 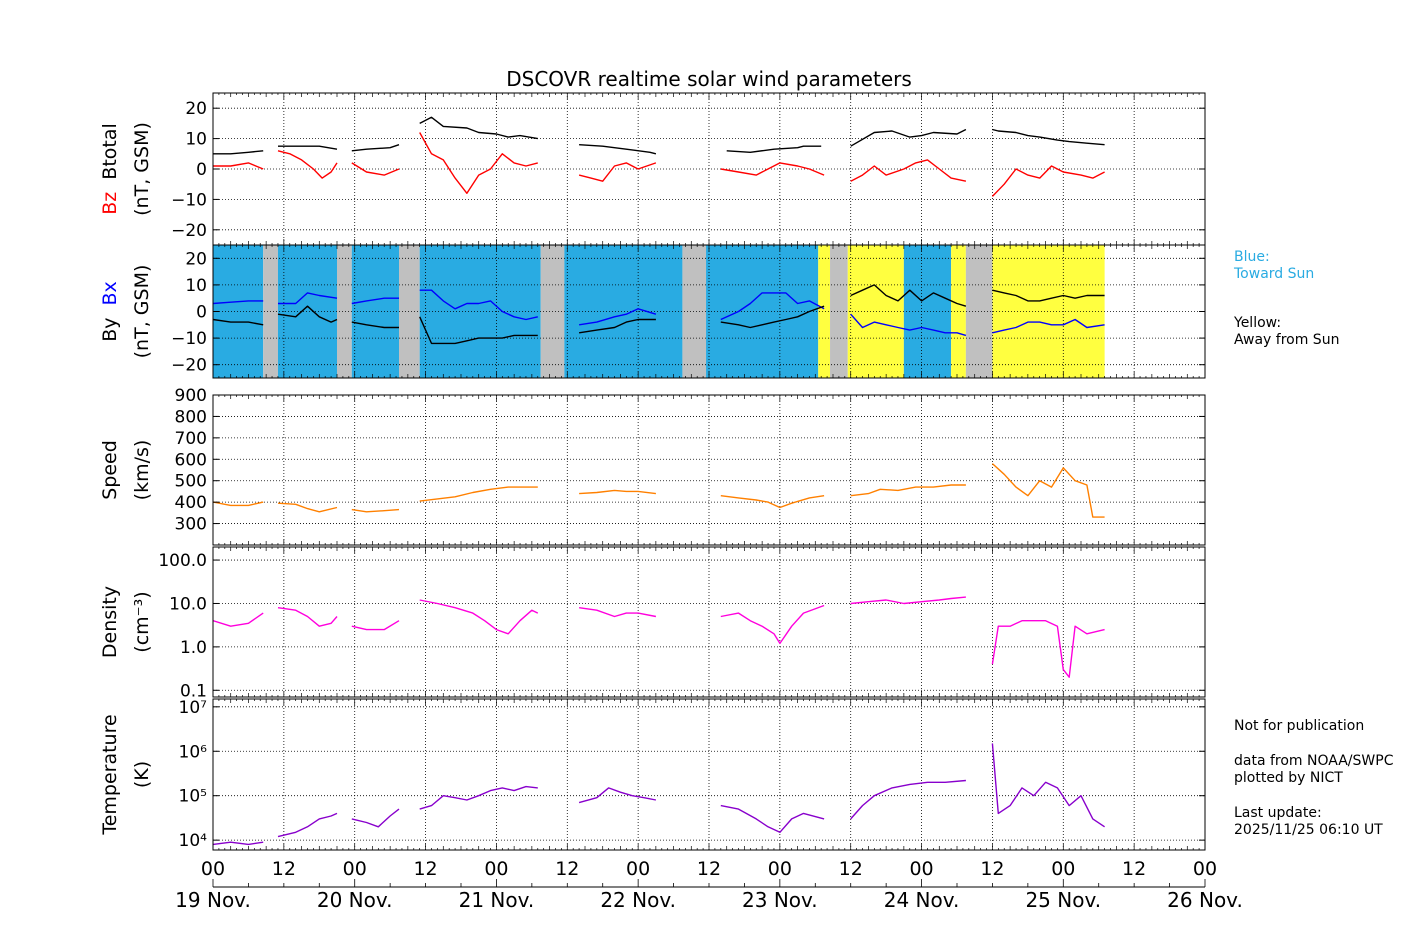 I want to click on y-tick-label: 300, so click(x=191, y=525).